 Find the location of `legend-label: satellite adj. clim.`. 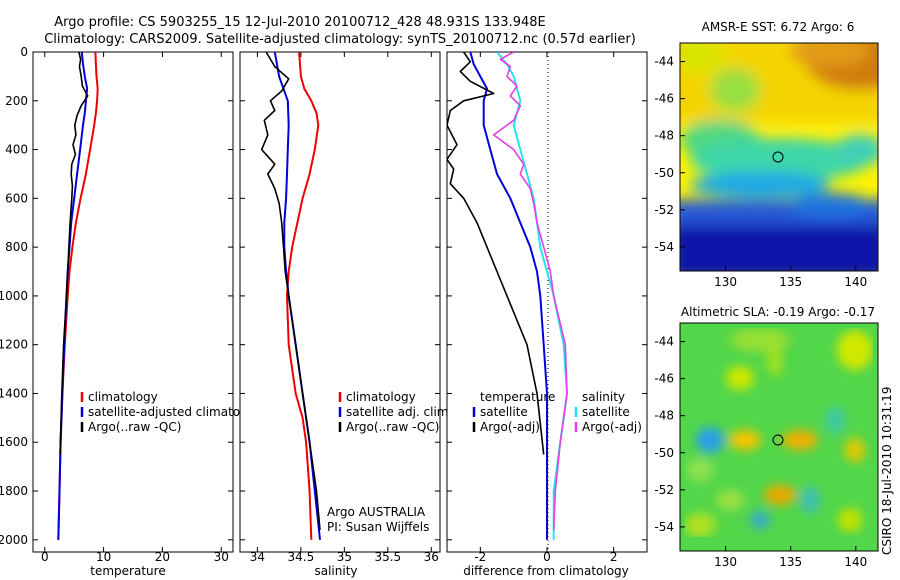

legend-label: satellite adj. clim. is located at coordinates (399, 412).